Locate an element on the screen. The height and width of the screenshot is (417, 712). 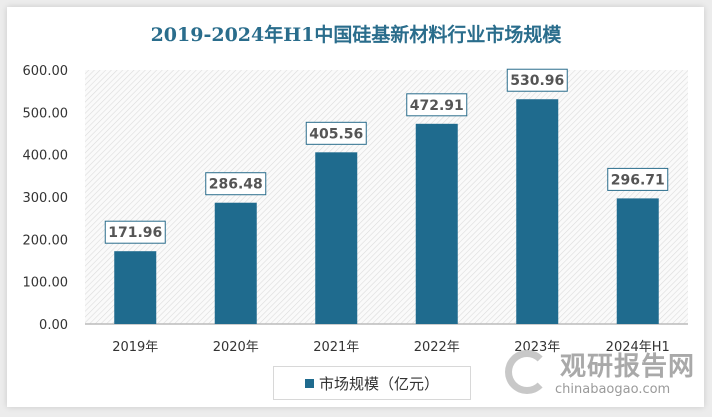
x-tick-label: 2024年H1 is located at coordinates (638, 347).